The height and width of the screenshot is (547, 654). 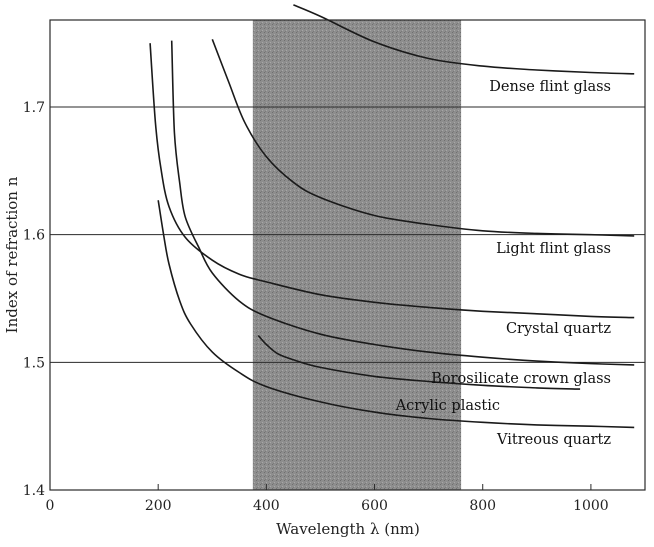 I want to click on series-label-borosilicate-crown-glass: Borosilicate crown glass, so click(x=521, y=379).